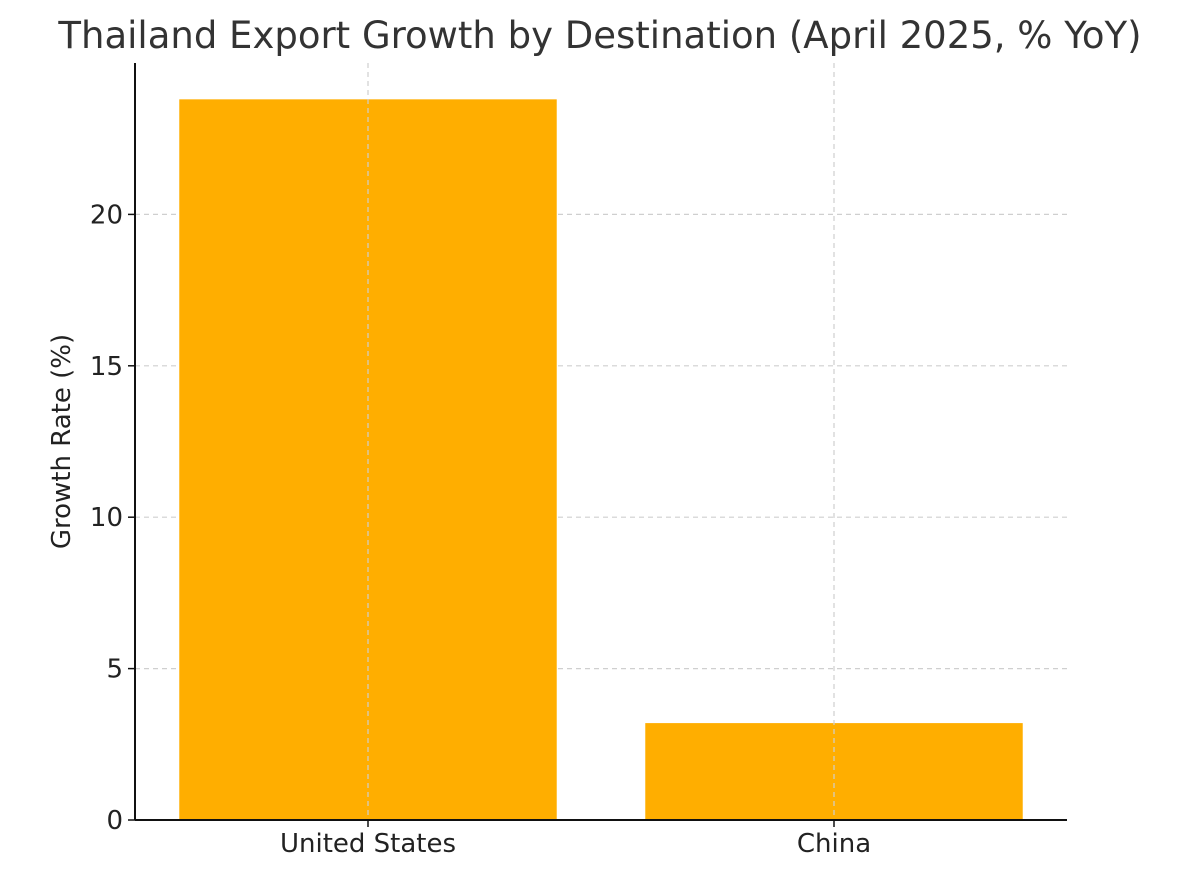 The width and height of the screenshot is (1200, 876). What do you see at coordinates (106, 518) in the screenshot?
I see `y-tick-label: 10` at bounding box center [106, 518].